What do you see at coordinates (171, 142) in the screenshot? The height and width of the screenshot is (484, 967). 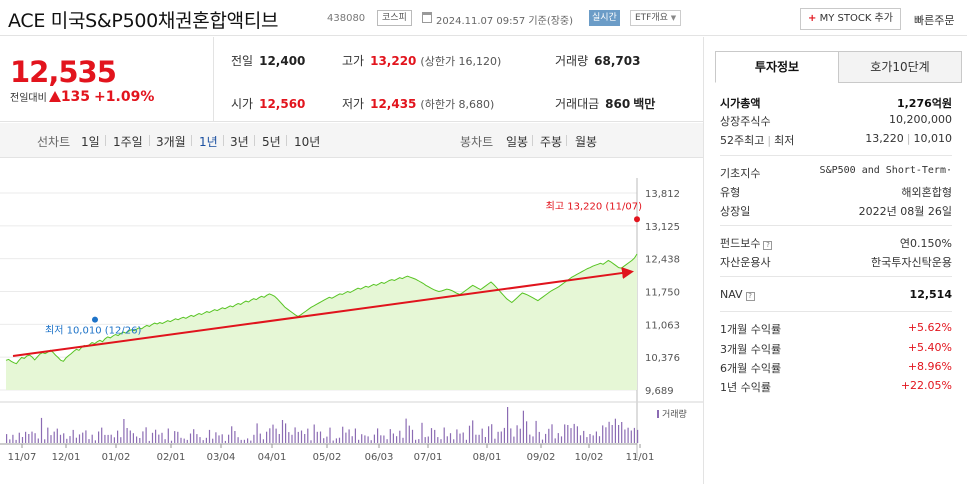 I see `tab-3month: 3개월` at bounding box center [171, 142].